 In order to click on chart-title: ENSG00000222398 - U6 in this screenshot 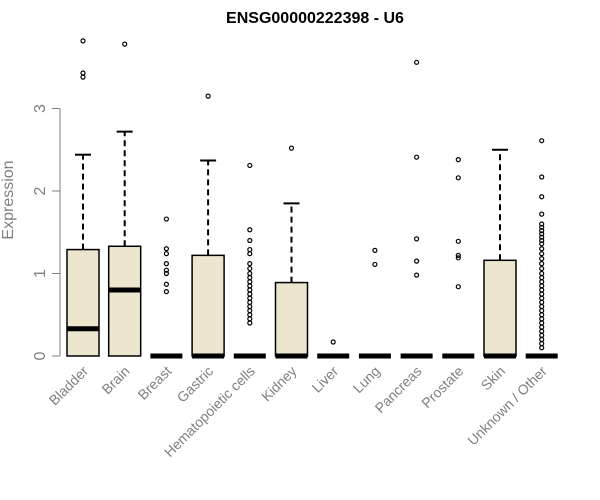, I will do `click(315, 18)`.